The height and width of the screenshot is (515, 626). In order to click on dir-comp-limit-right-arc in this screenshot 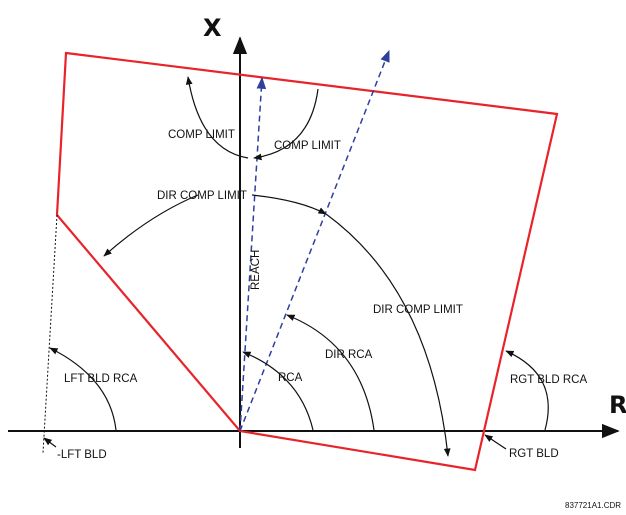, I will do `click(388, 335)`.